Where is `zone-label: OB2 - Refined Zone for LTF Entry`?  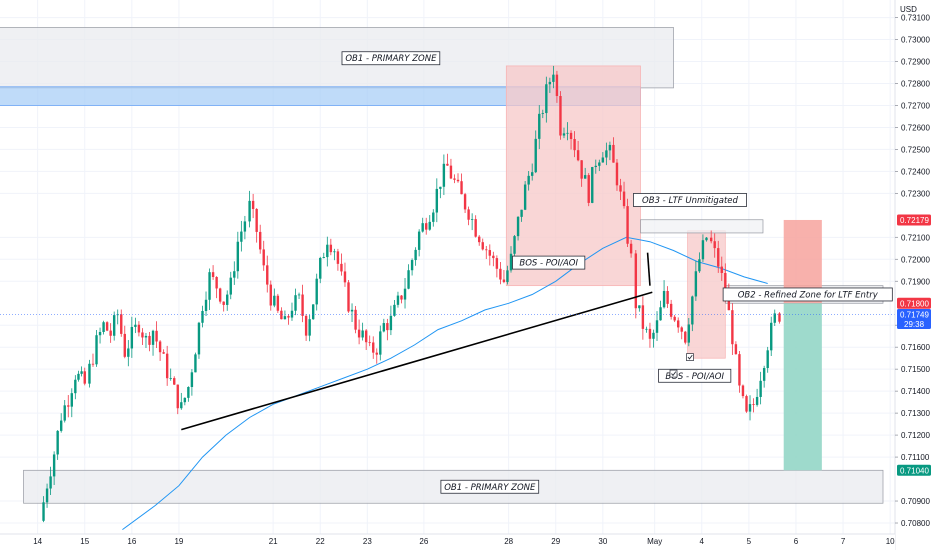
zone-label: OB2 - Refined Zone for LTF Entry is located at coordinates (808, 295).